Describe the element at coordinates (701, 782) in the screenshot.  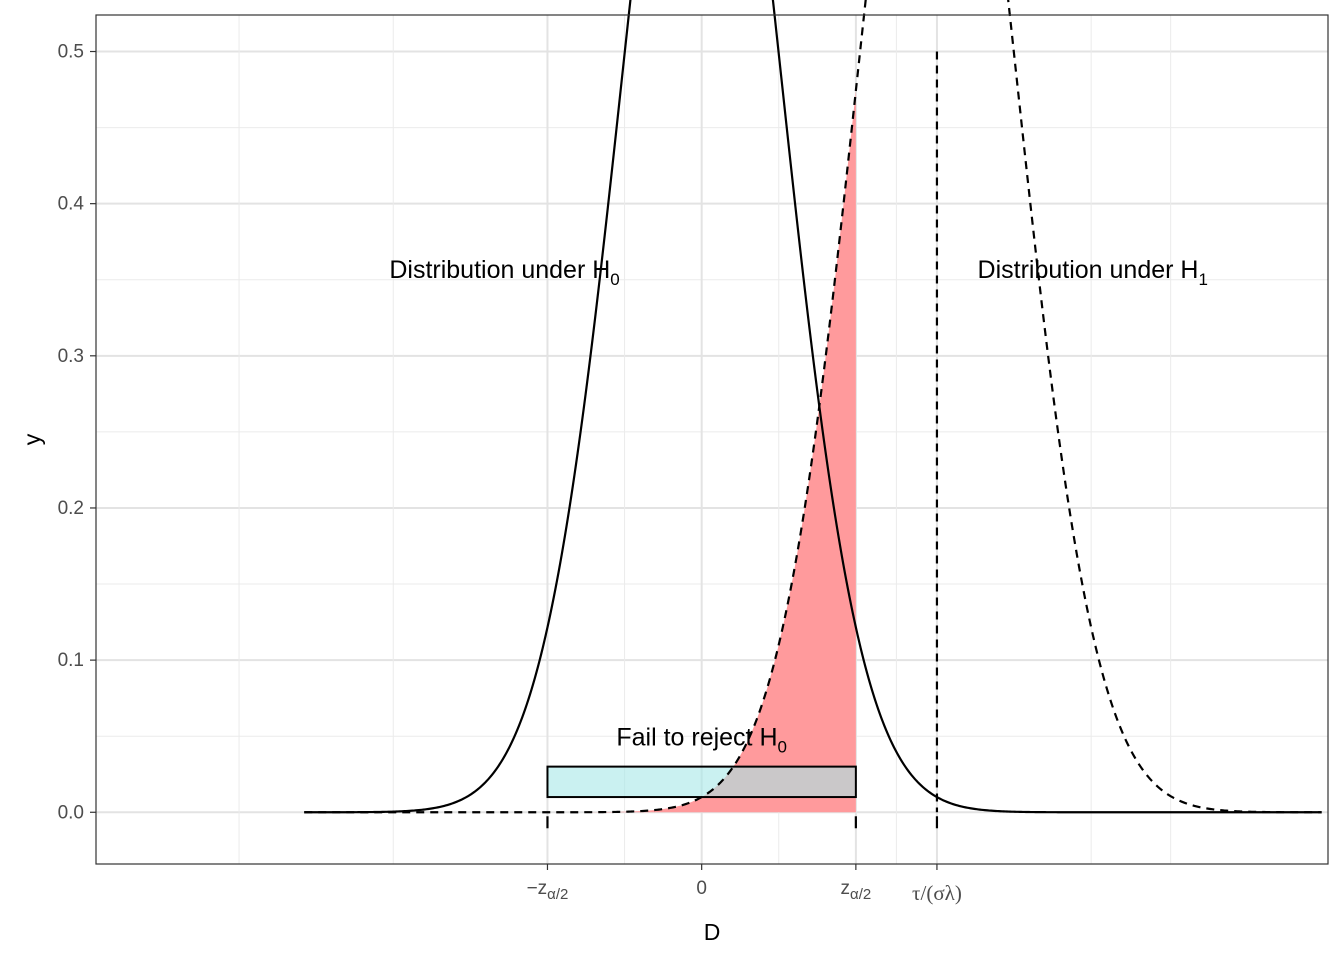
I see `acceptance-interval-bar` at that location.